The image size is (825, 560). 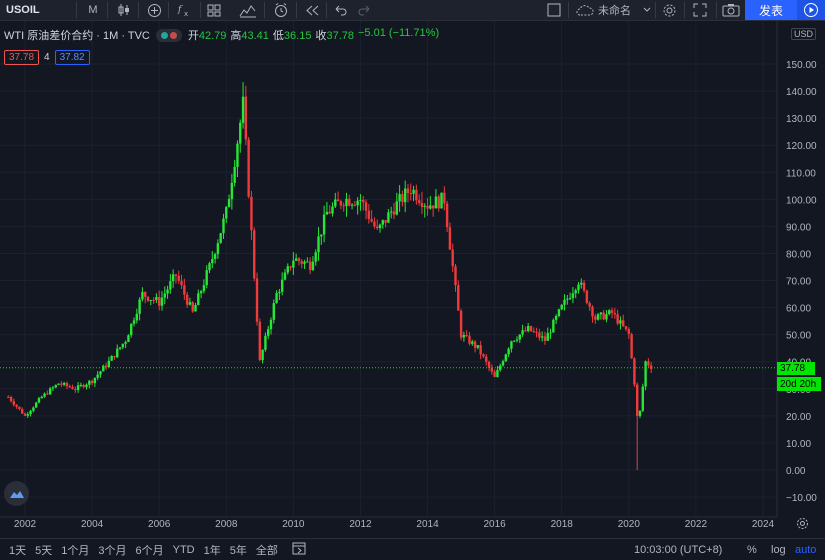 I want to click on undo-icon, so click(x=341, y=10).